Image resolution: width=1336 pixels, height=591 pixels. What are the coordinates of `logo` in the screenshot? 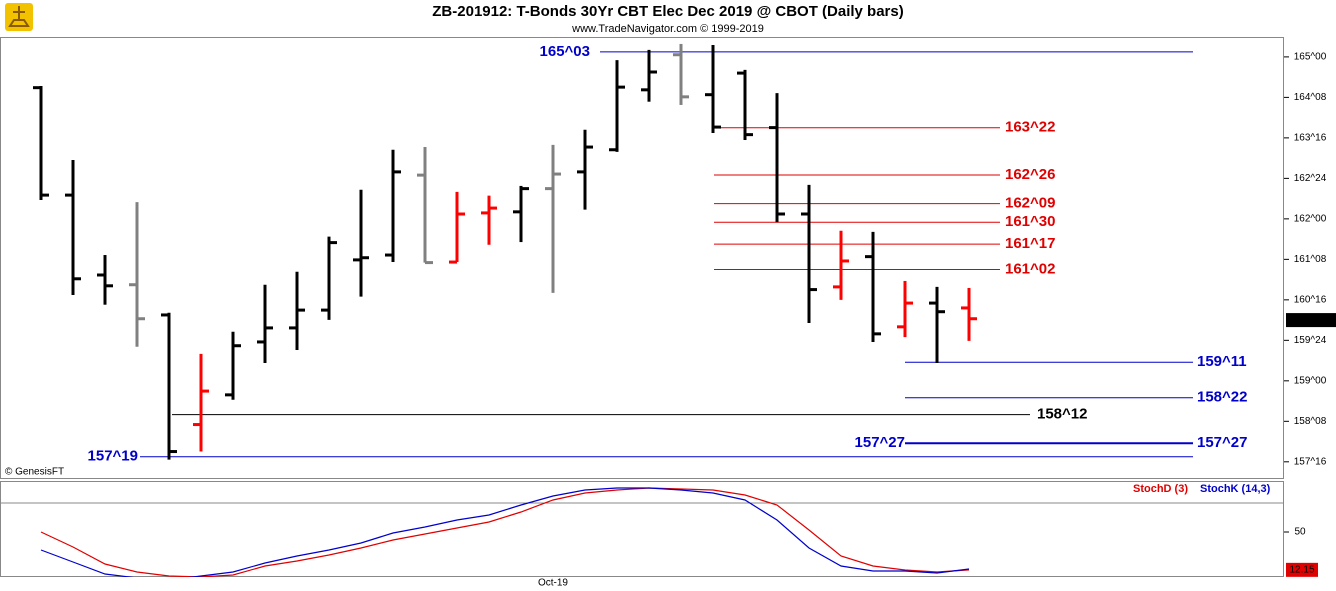 It's located at (19, 17).